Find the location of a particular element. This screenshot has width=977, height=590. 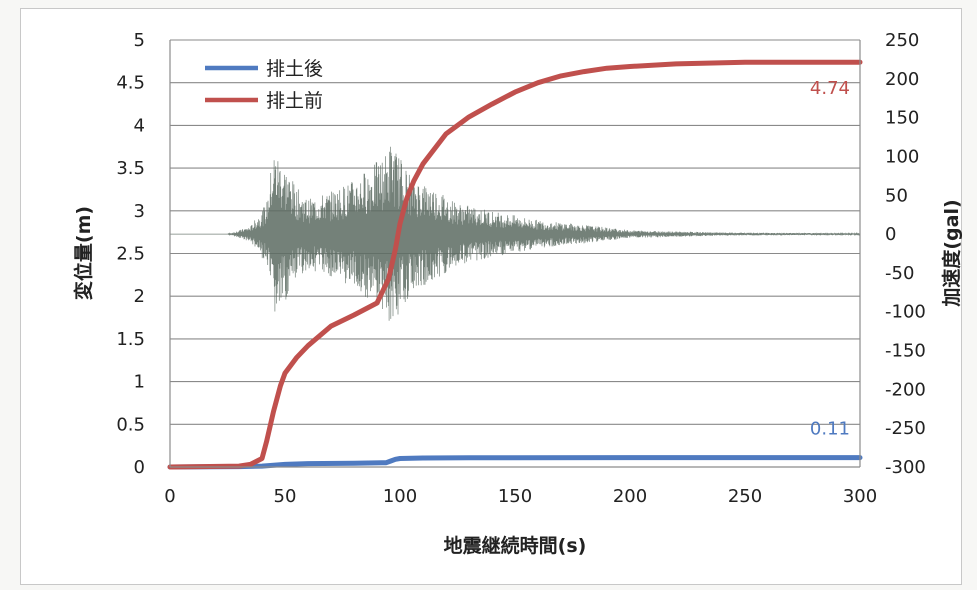

y2-tick-labels: -300 -250 -200 -150 -100 -50 0 50 100 150 200 250 is located at coordinates (905, 254).